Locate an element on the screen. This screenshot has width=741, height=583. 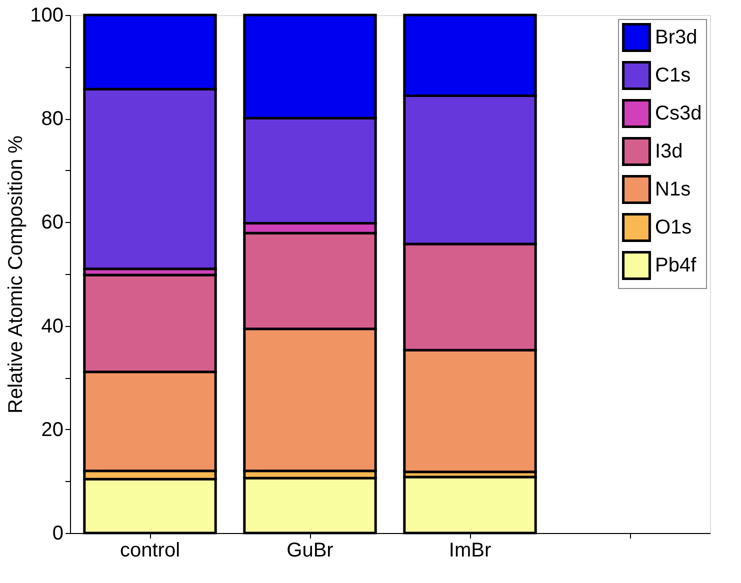
y-tick-label: 80 is located at coordinates (52, 119).